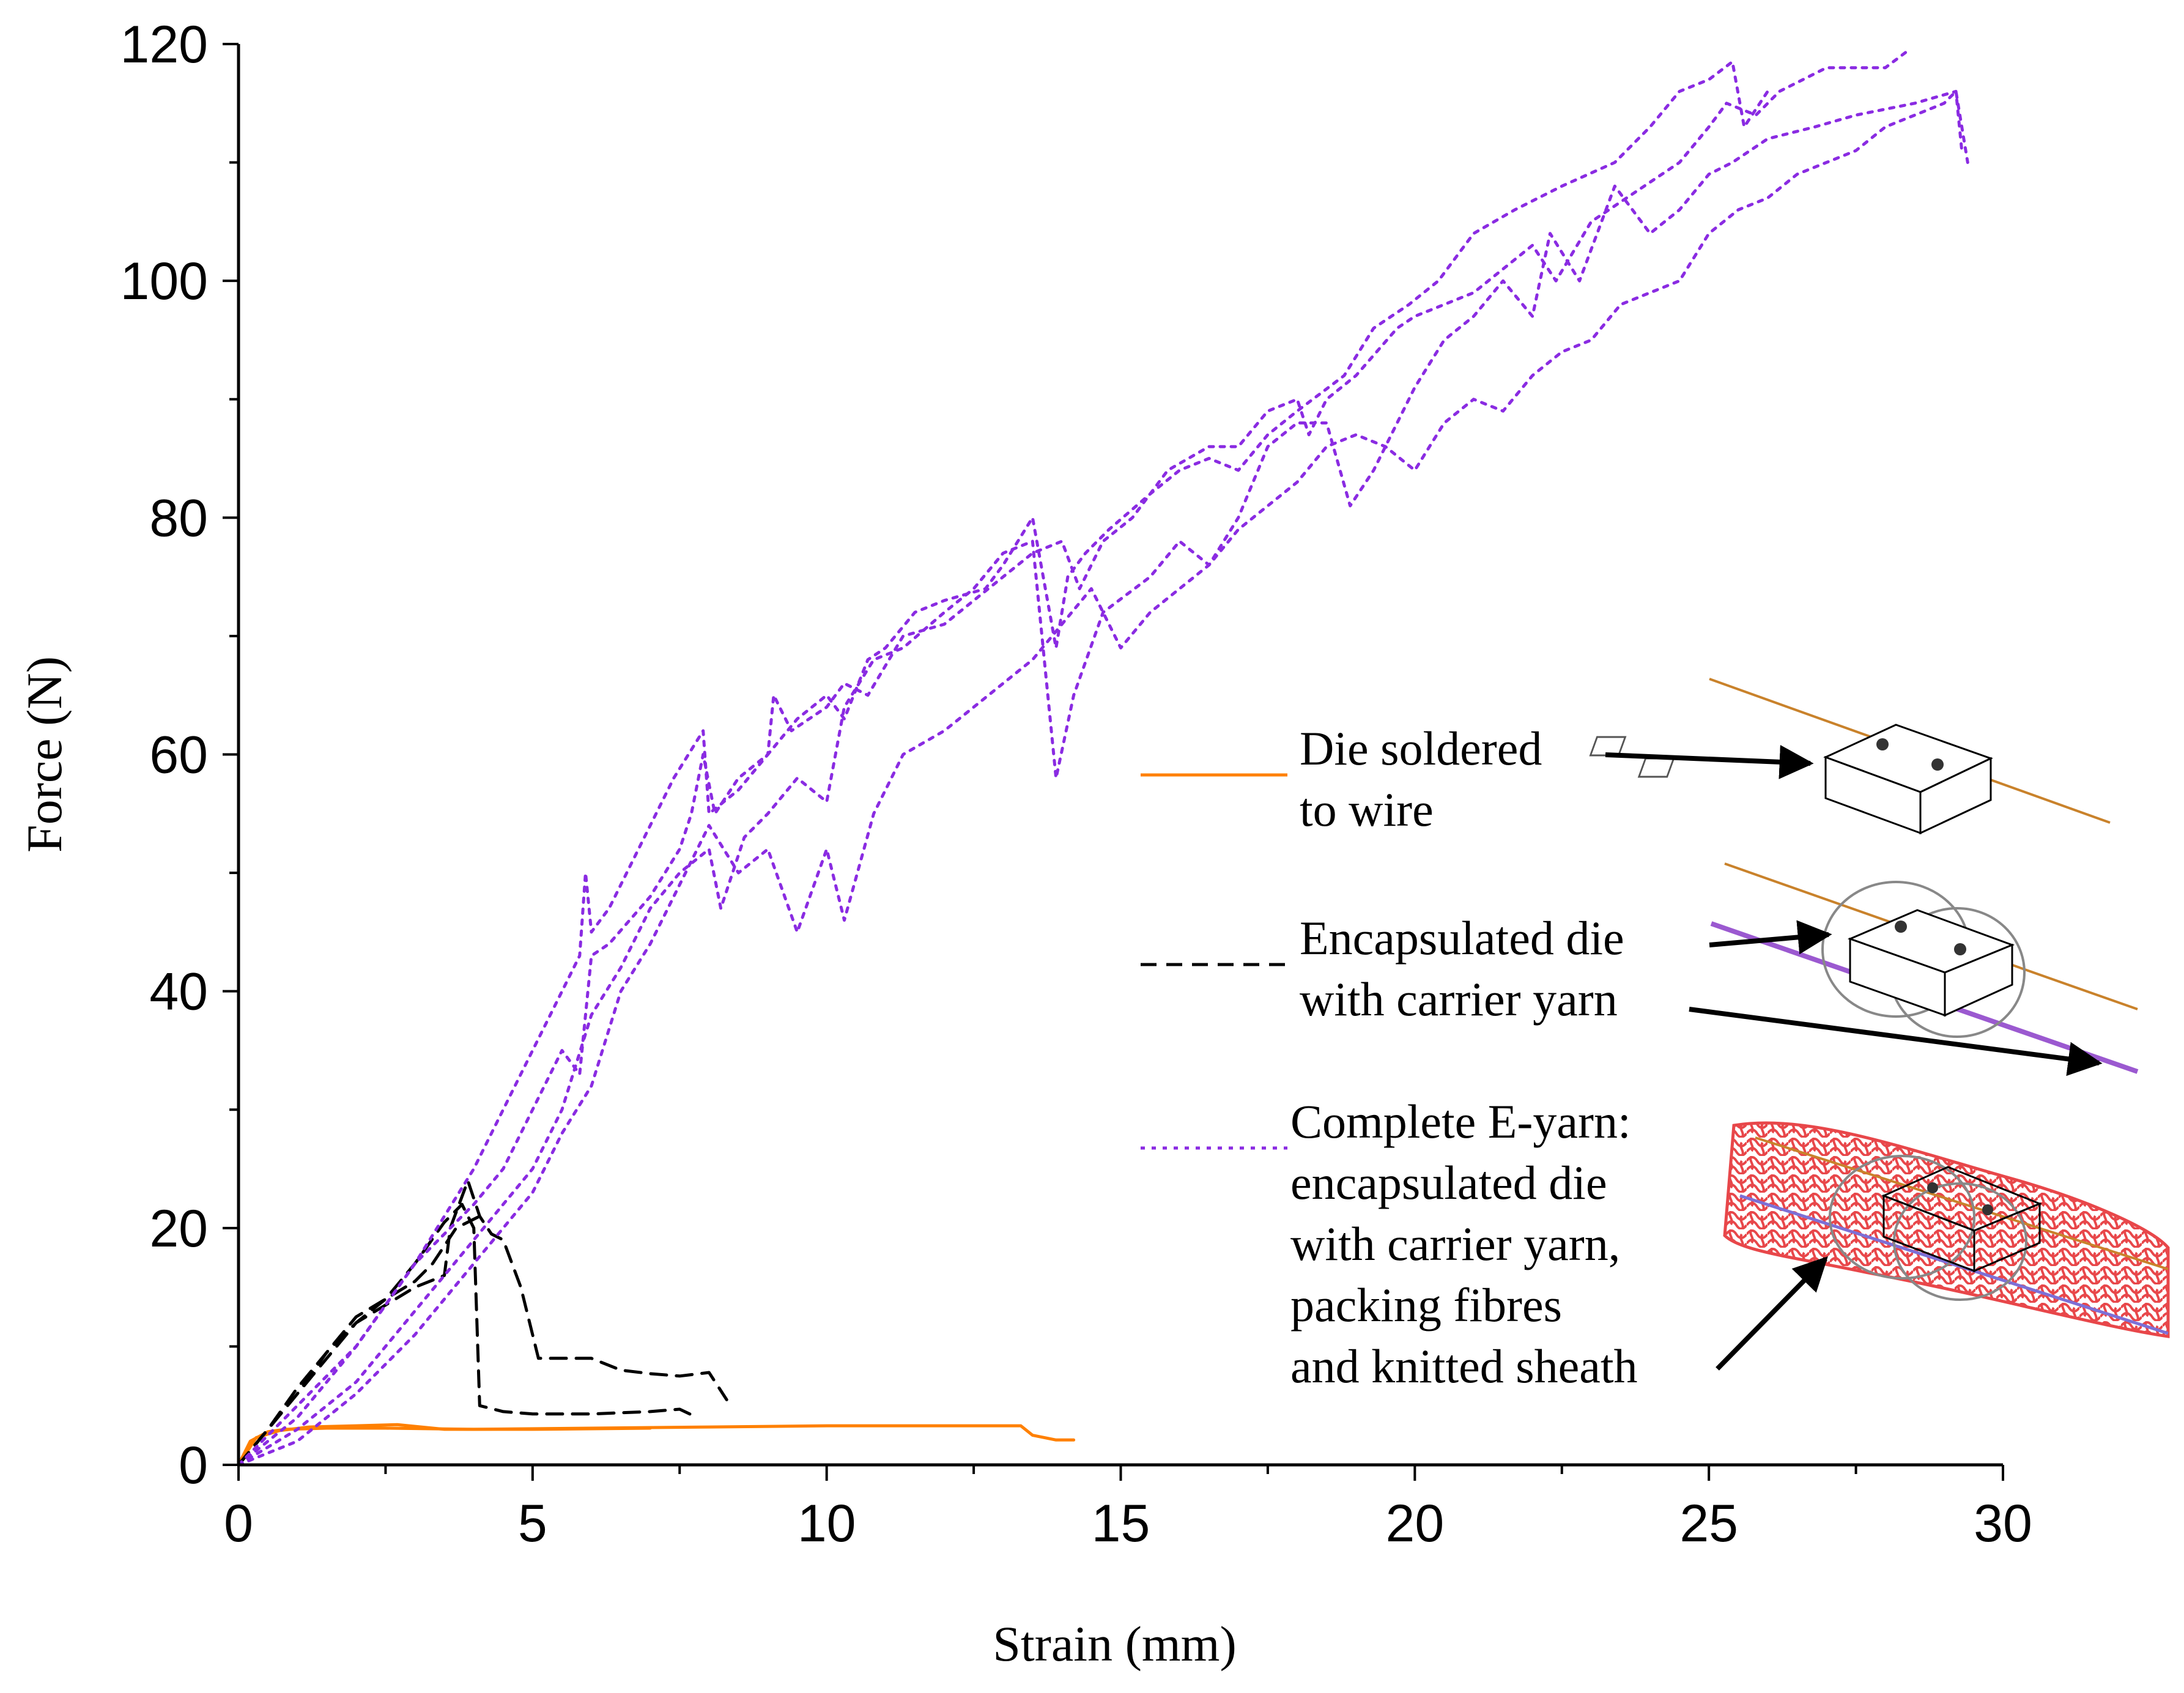 This screenshot has width=2184, height=1693. What do you see at coordinates (1896, 1041) in the screenshot?
I see `arrow-to-carrier-yarn` at bounding box center [1896, 1041].